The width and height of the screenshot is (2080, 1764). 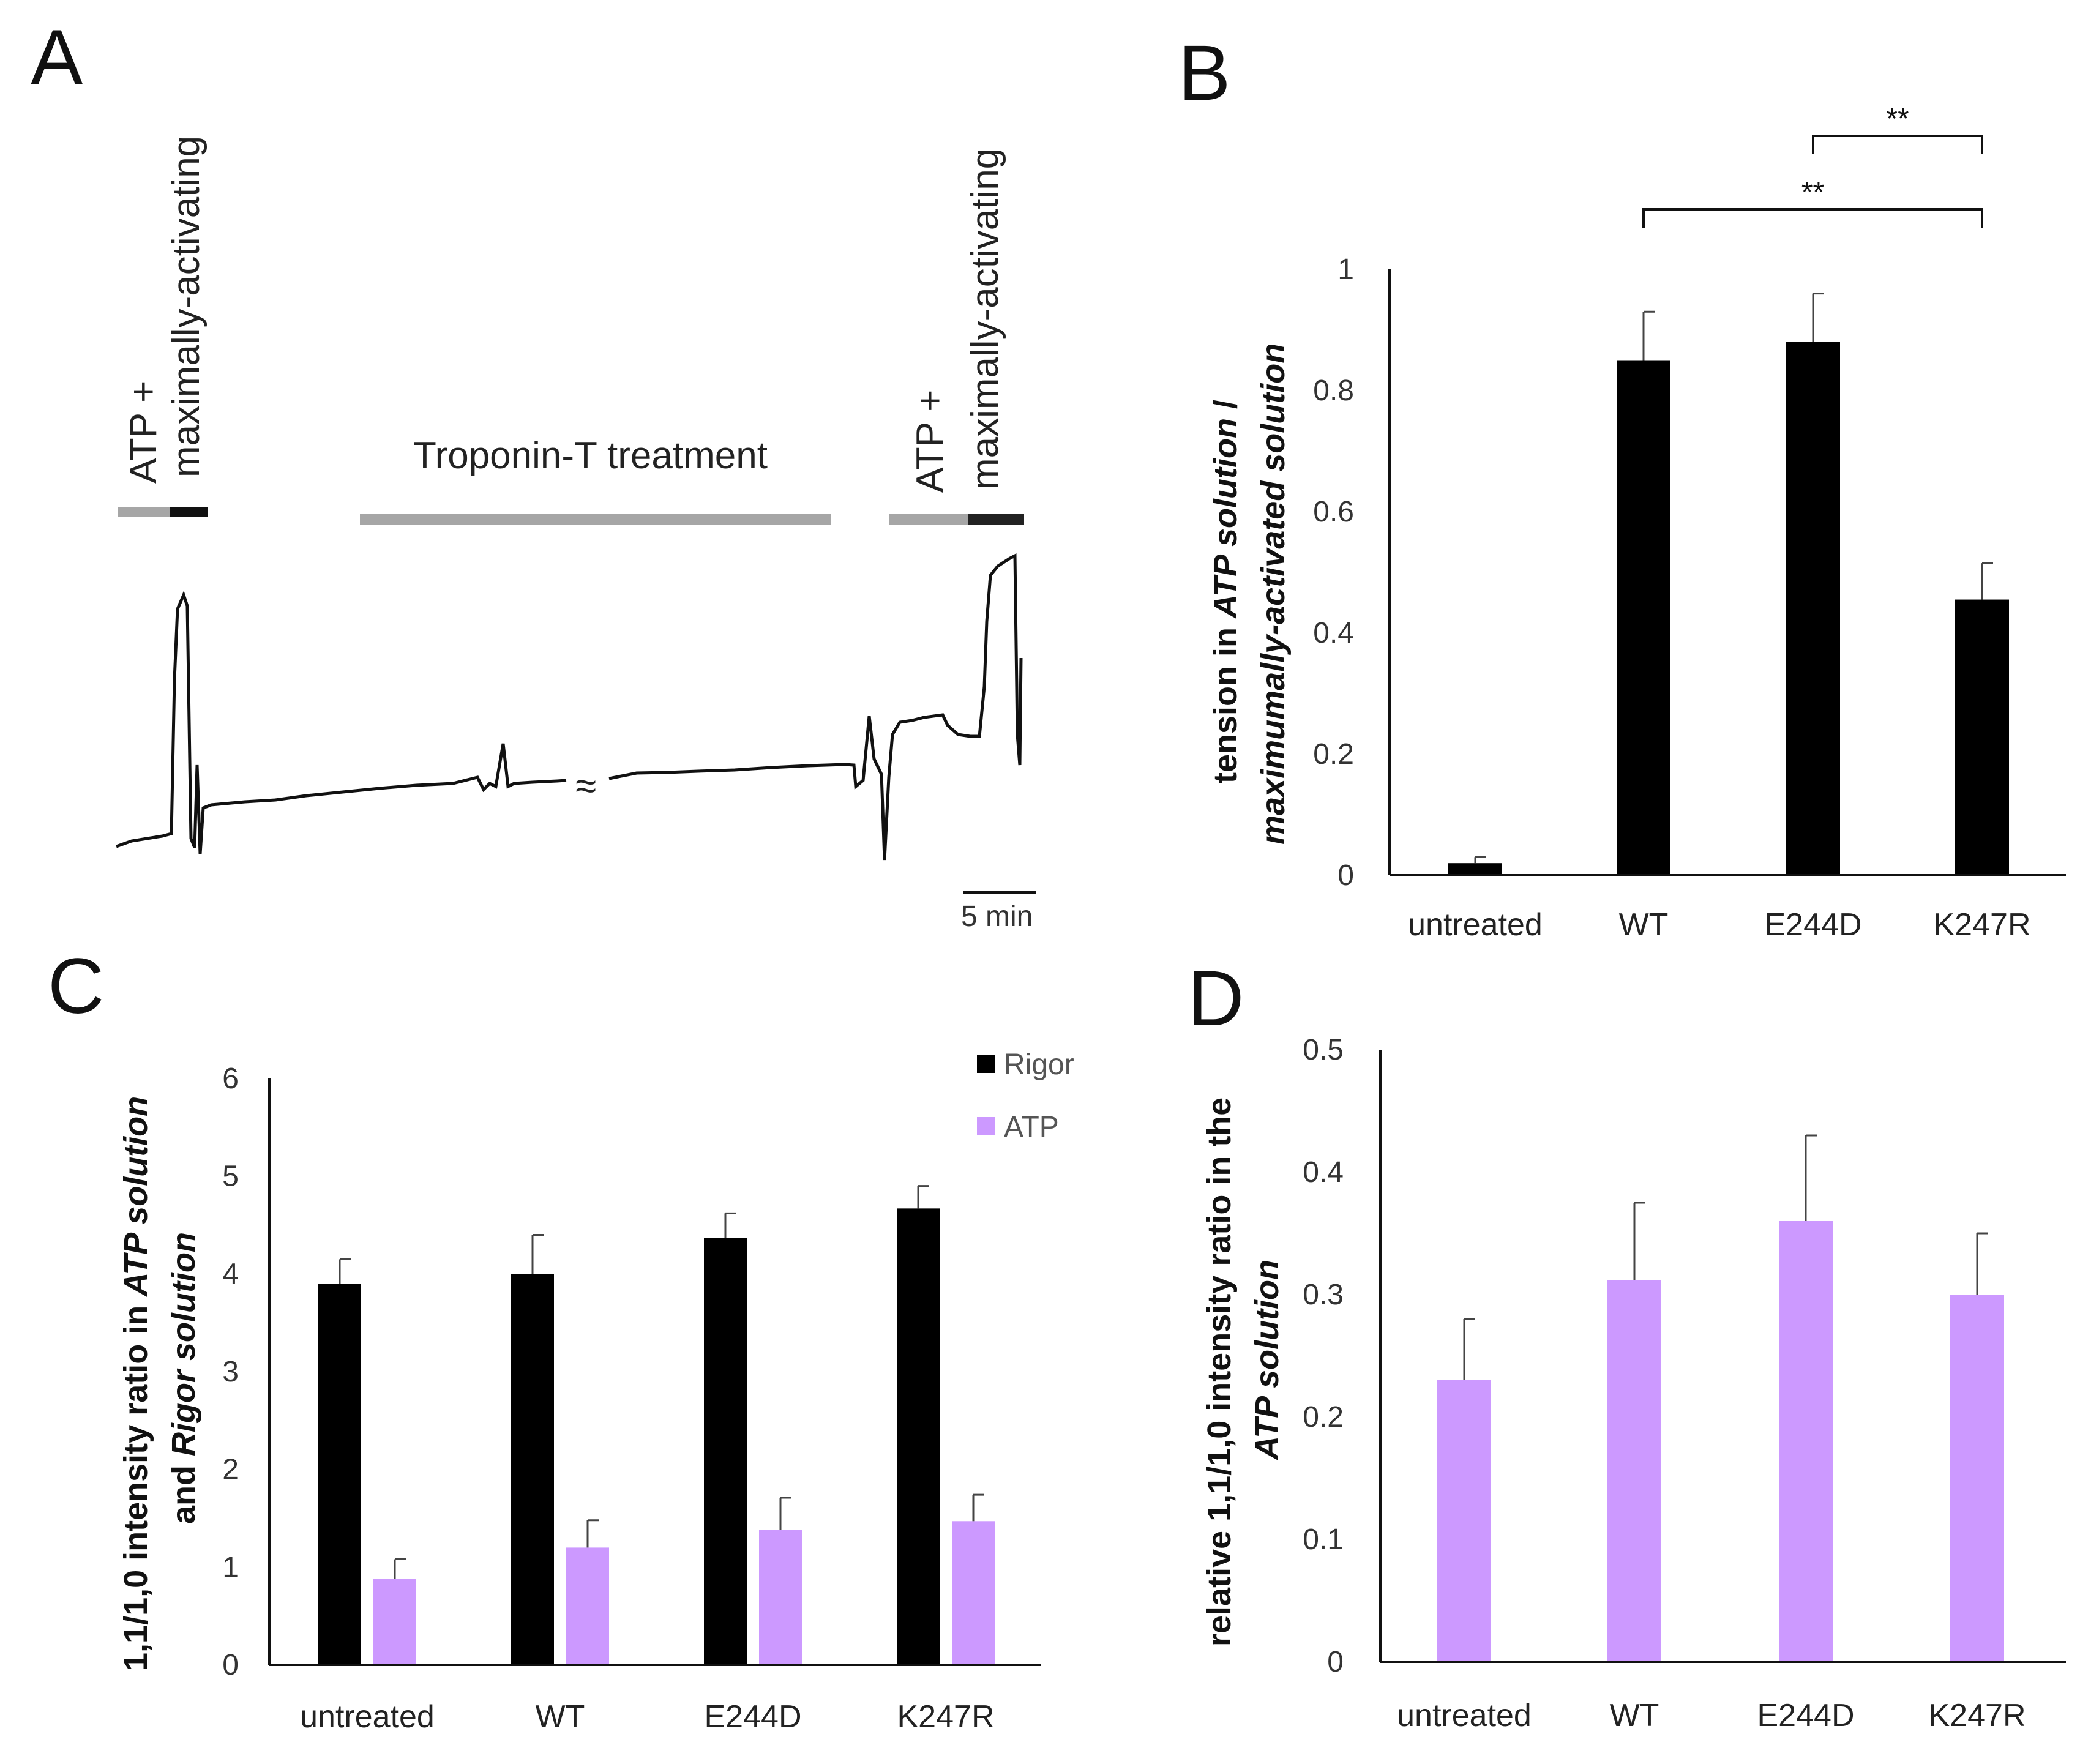 I want to click on chart-b-bar-tension-e244d, so click(x=1813, y=608).